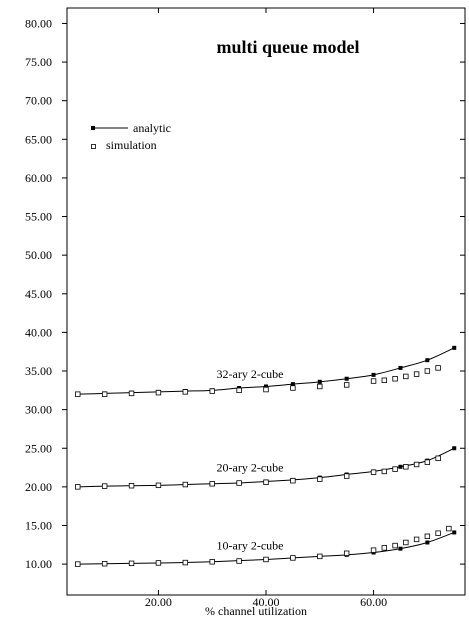 The height and width of the screenshot is (623, 469). What do you see at coordinates (38, 525) in the screenshot?
I see `y-tick-label: 15.00` at bounding box center [38, 525].